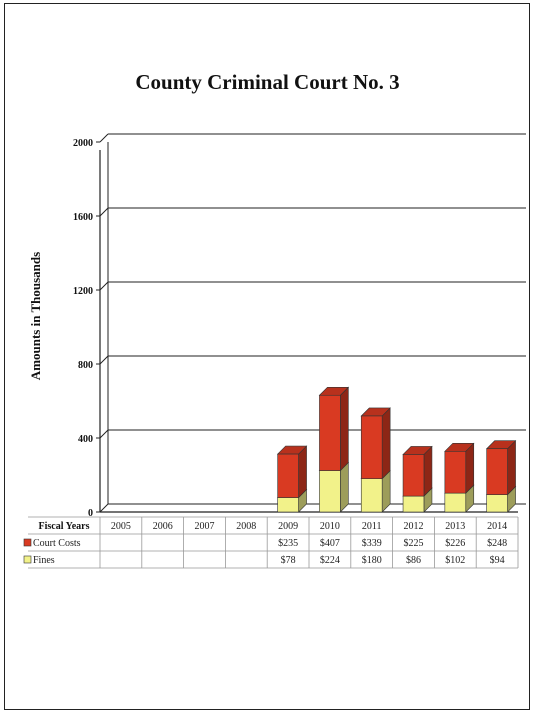 This screenshot has width=535, height=715. I want to click on y-tick-label: 400, so click(85, 439).